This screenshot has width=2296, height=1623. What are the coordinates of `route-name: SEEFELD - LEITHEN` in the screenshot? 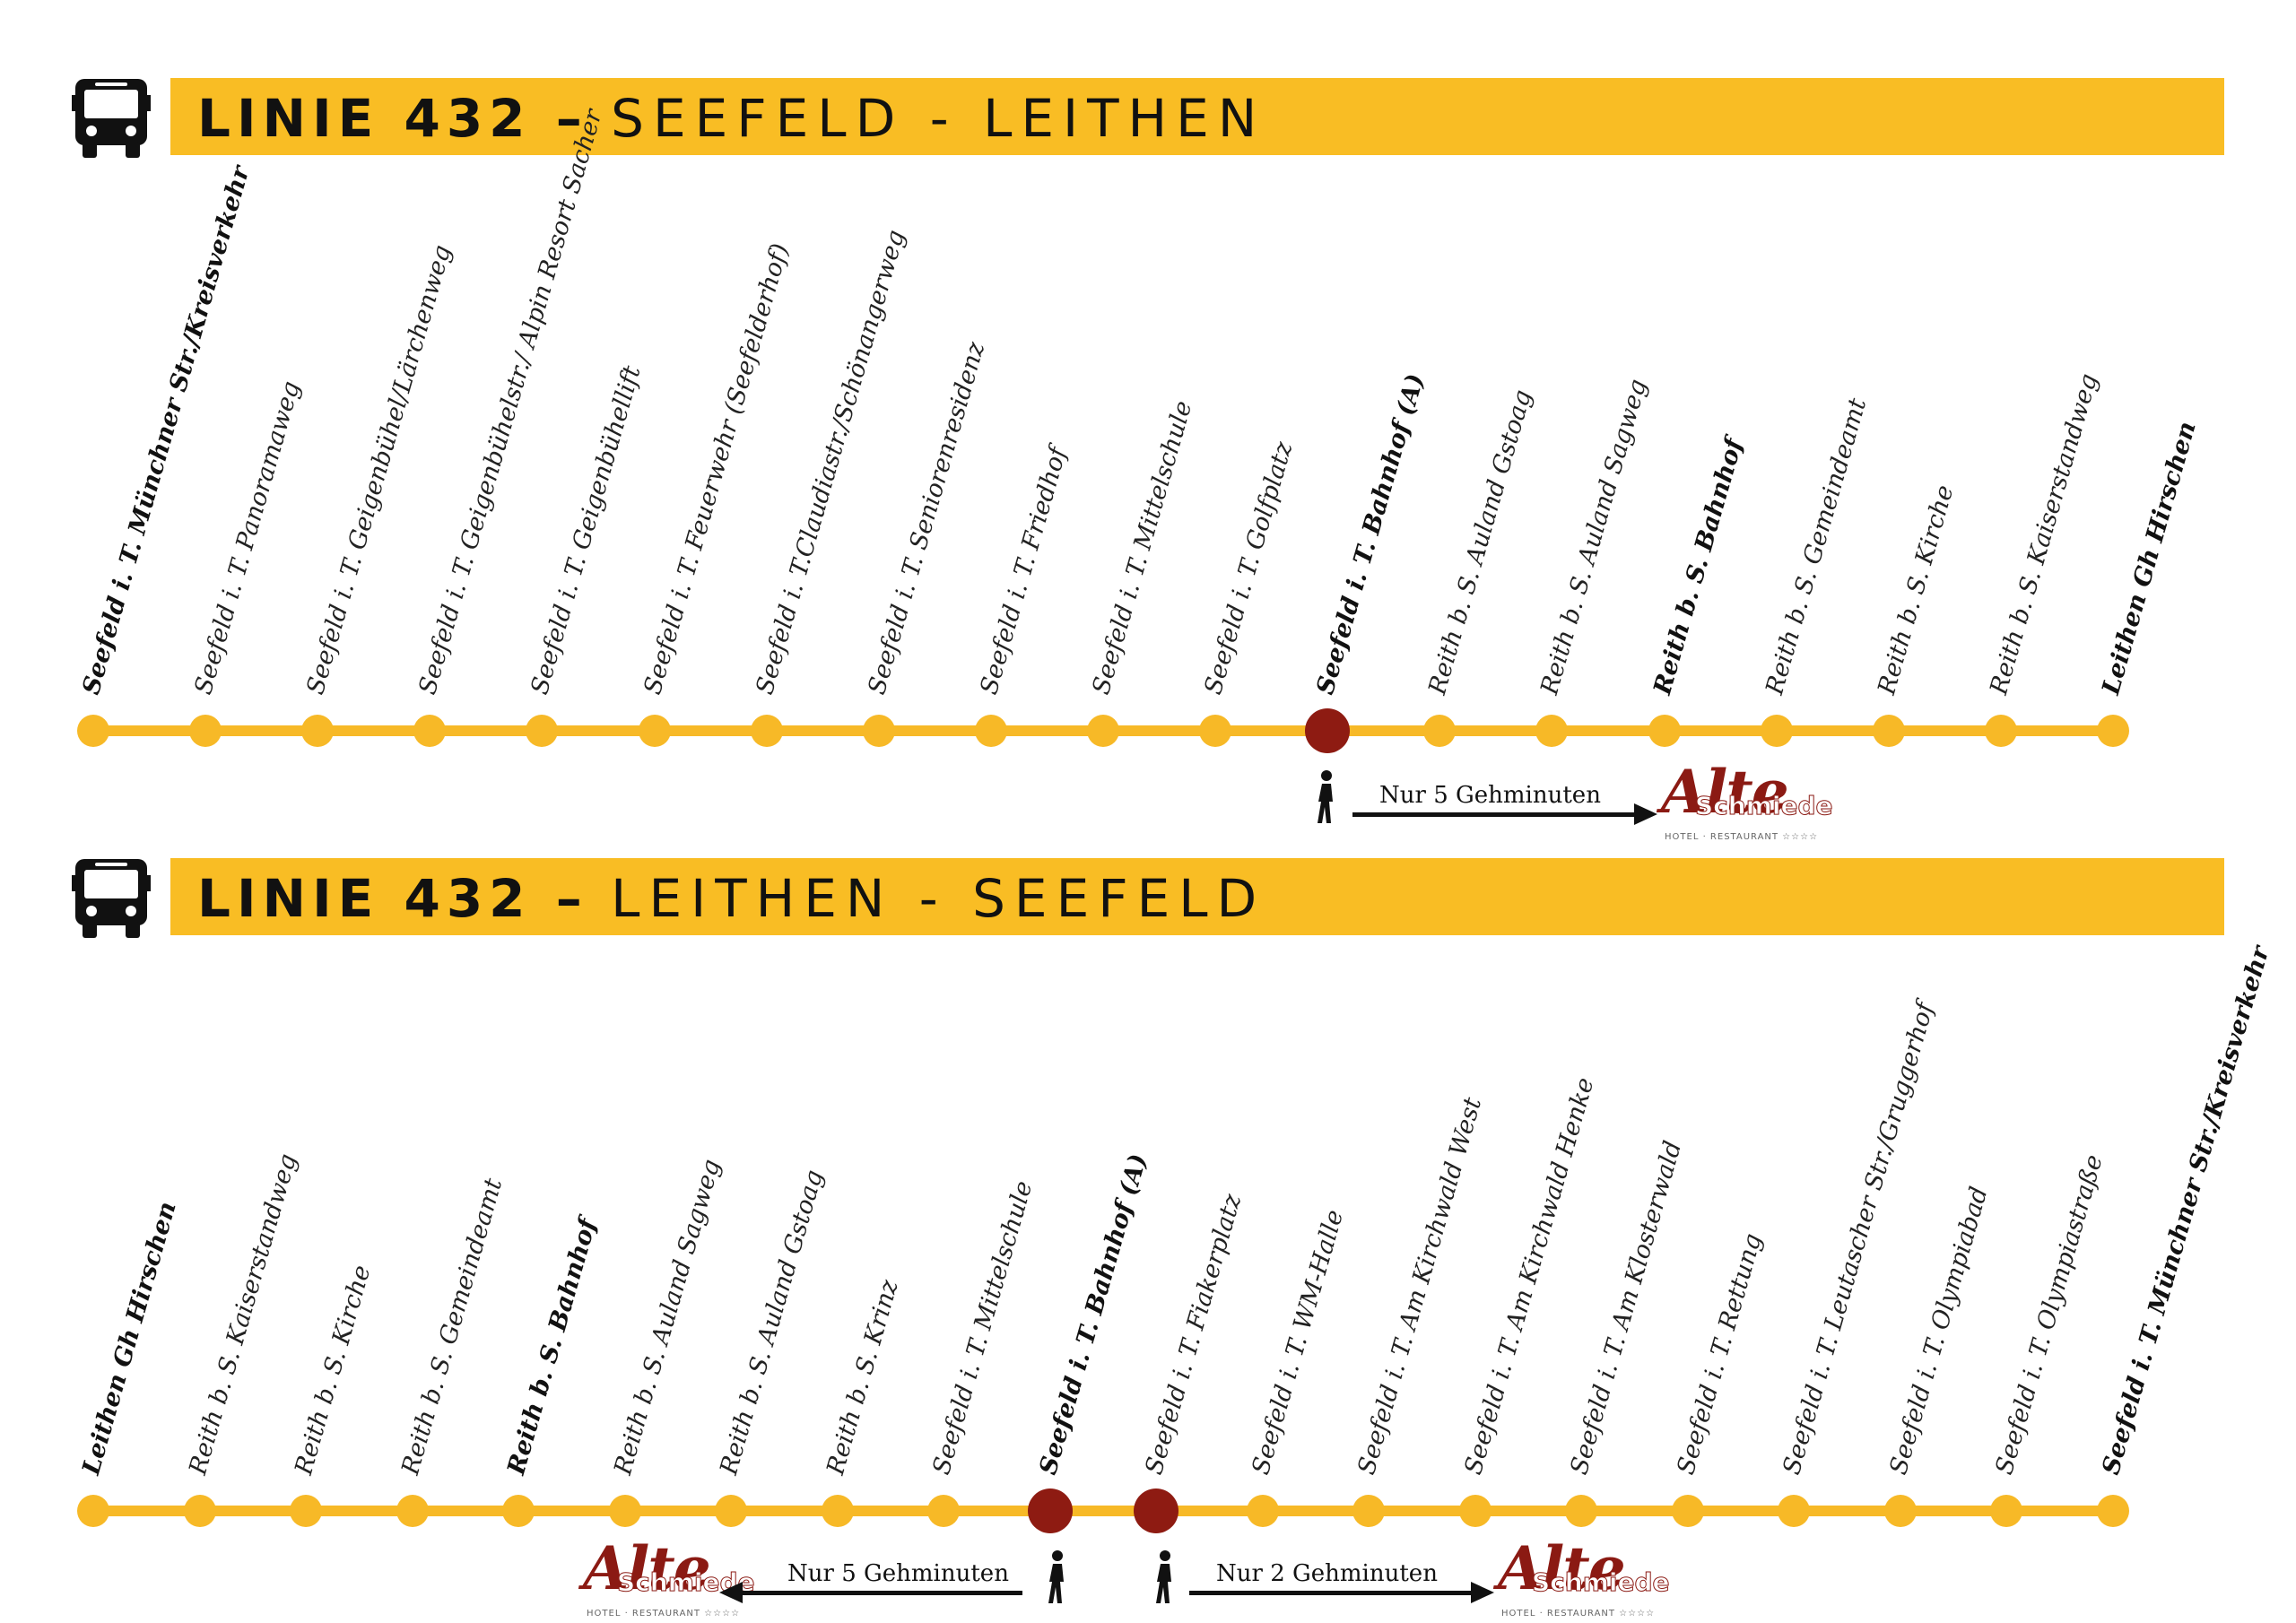 It's located at (938, 118).